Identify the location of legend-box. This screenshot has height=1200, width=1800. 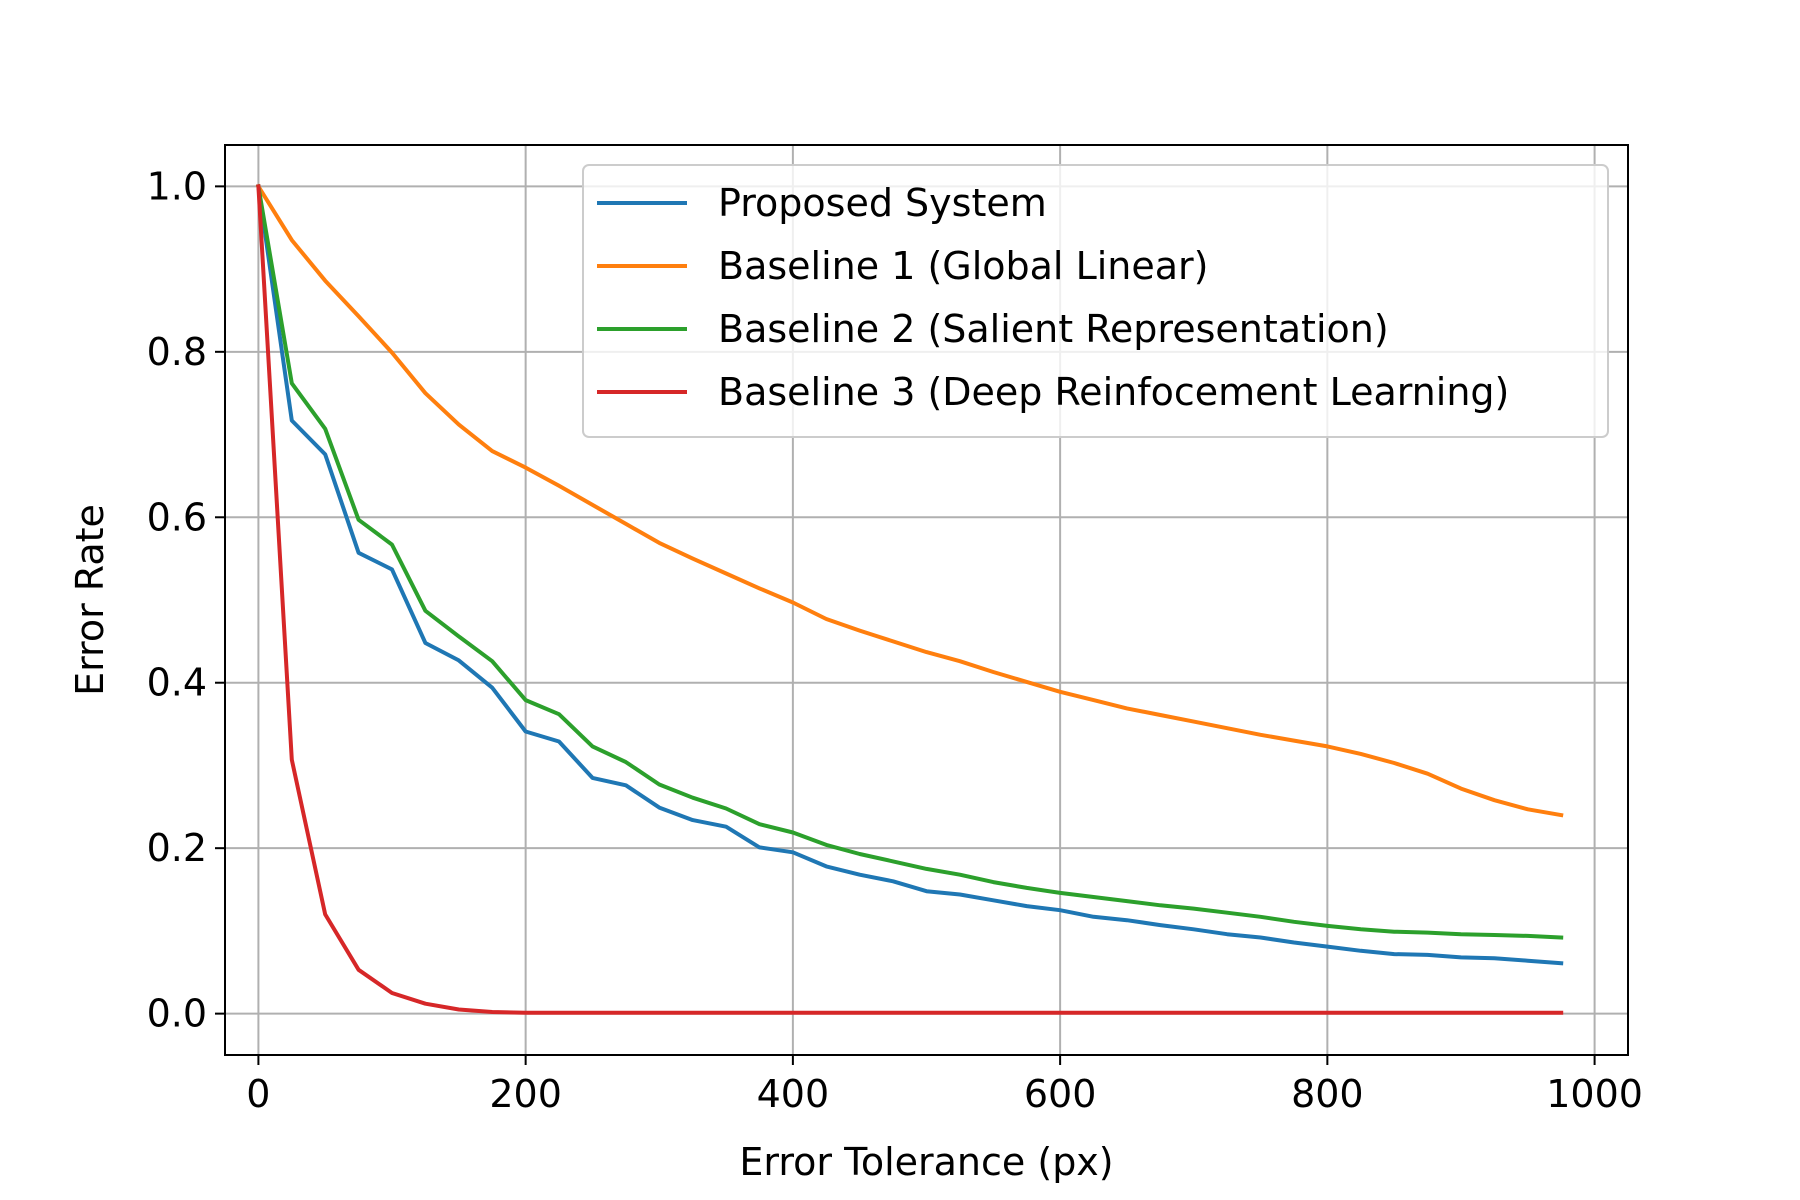
(1095, 301).